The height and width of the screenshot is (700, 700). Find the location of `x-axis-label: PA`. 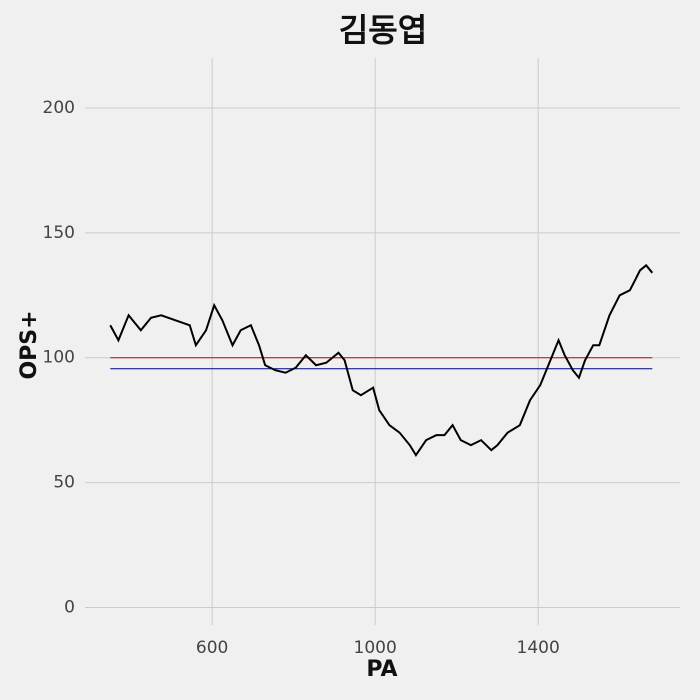

x-axis-label: PA is located at coordinates (381, 669).